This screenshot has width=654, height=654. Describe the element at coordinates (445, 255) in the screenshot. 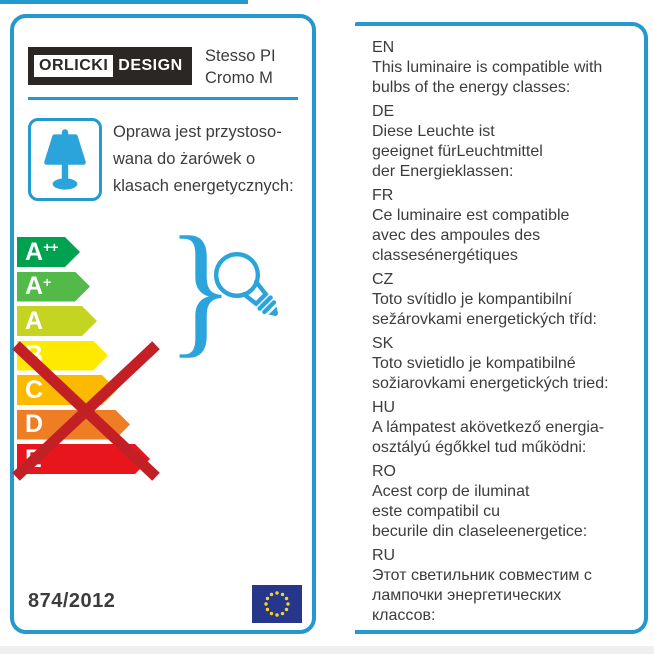

I see `language-text-line: classesénergétiques` at that location.